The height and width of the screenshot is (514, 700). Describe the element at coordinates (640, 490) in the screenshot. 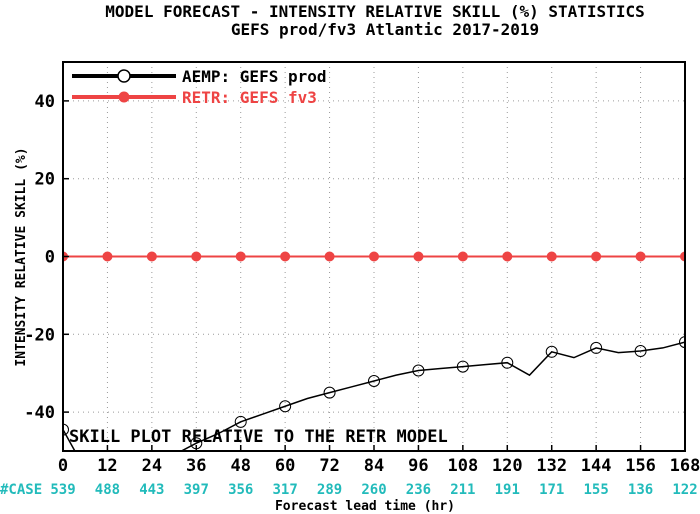

I see `case-count: 136` at that location.